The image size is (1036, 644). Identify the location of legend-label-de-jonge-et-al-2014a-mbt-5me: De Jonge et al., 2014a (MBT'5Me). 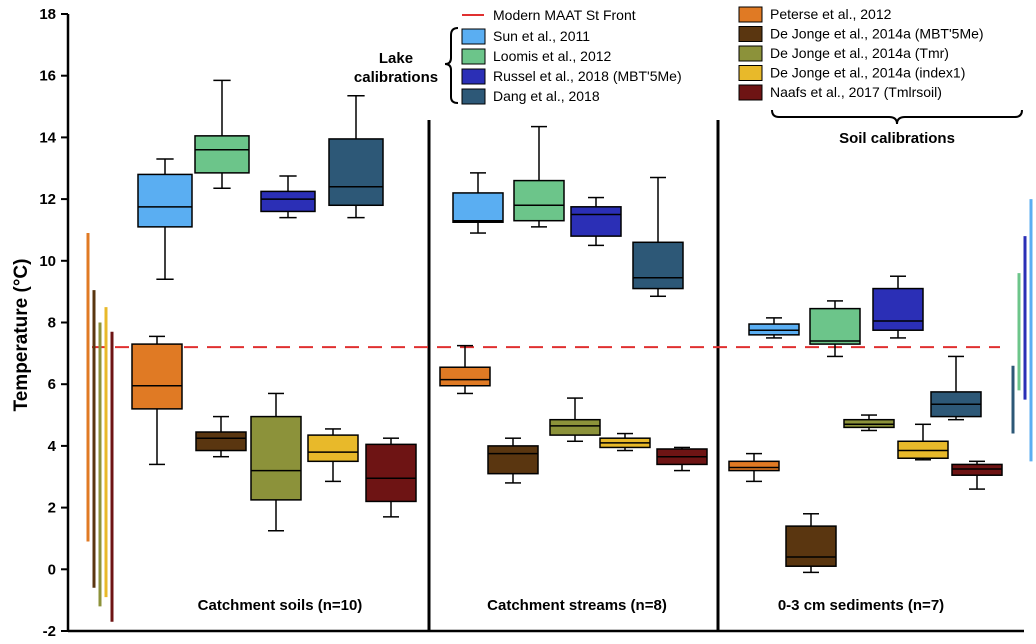
(877, 34).